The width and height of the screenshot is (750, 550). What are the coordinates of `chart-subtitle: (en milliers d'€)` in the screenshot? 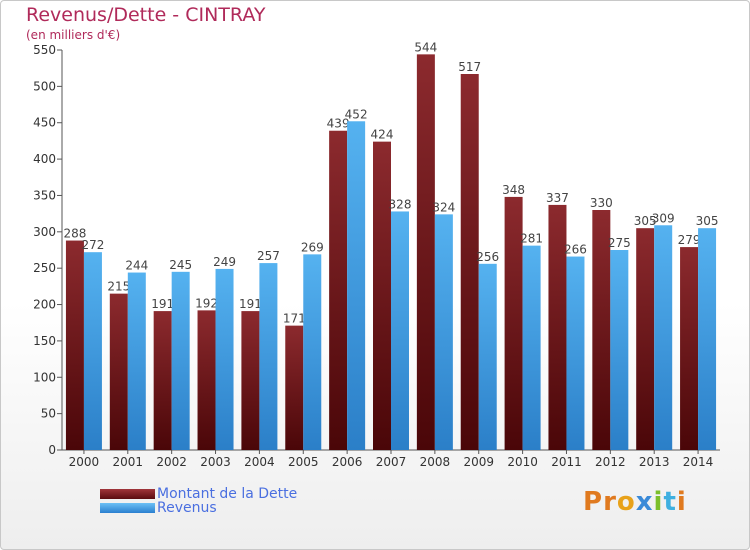 It's located at (73, 35).